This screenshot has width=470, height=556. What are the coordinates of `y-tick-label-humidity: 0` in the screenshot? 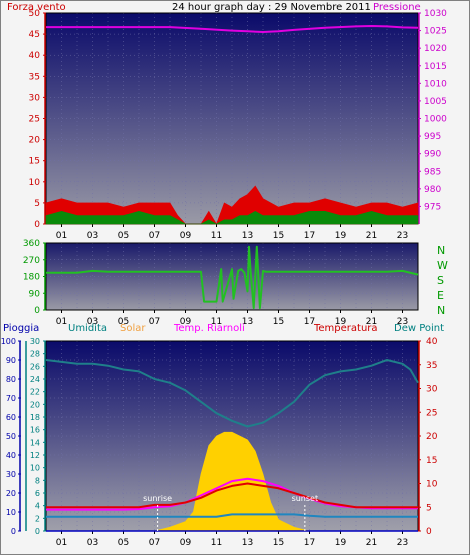 It's located at (37, 531).